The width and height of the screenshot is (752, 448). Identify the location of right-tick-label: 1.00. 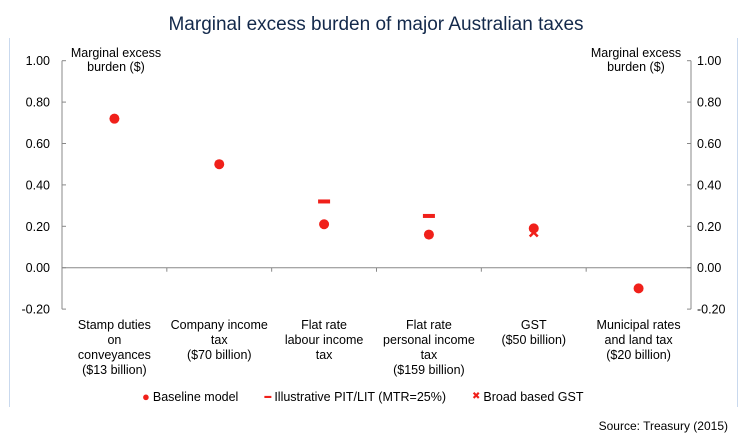
(709, 61).